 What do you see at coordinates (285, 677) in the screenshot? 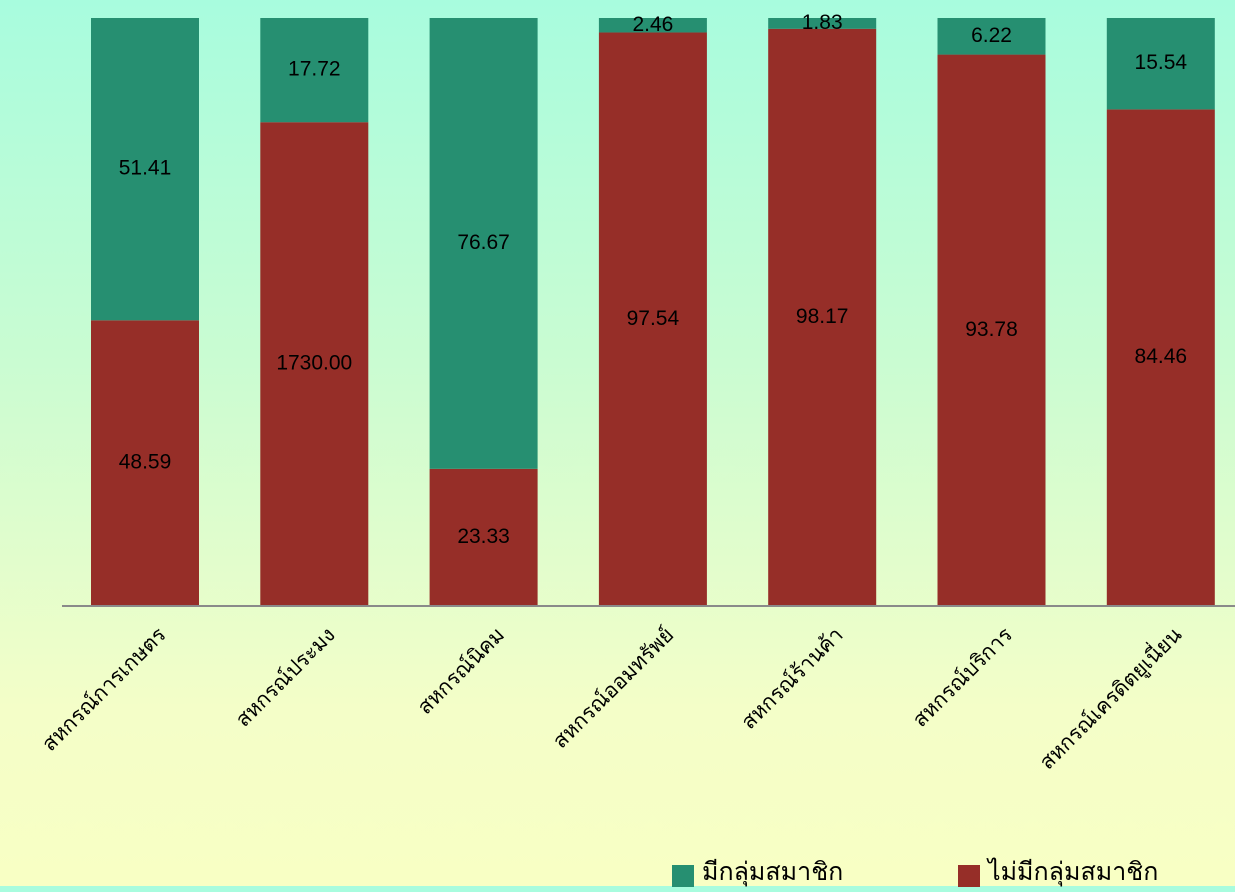
I see `x-tick-label: สหกรณ์ประมง` at bounding box center [285, 677].